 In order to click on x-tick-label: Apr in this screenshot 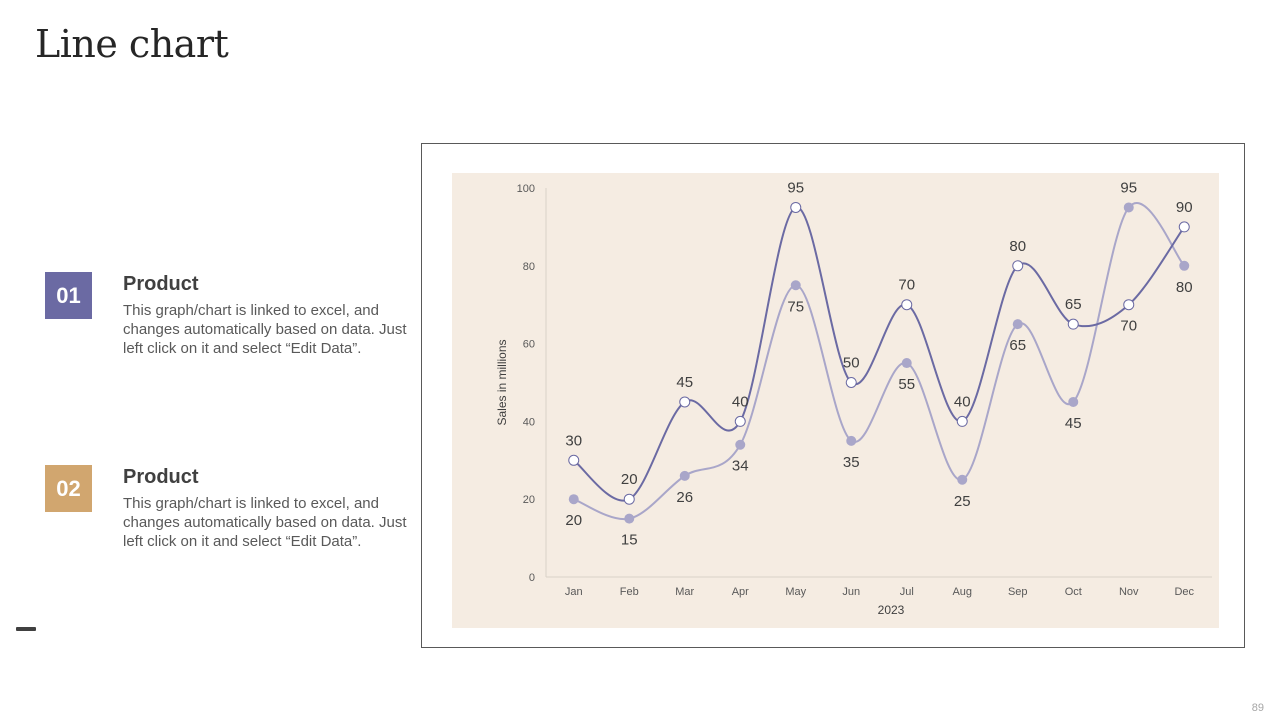, I will do `click(740, 592)`.